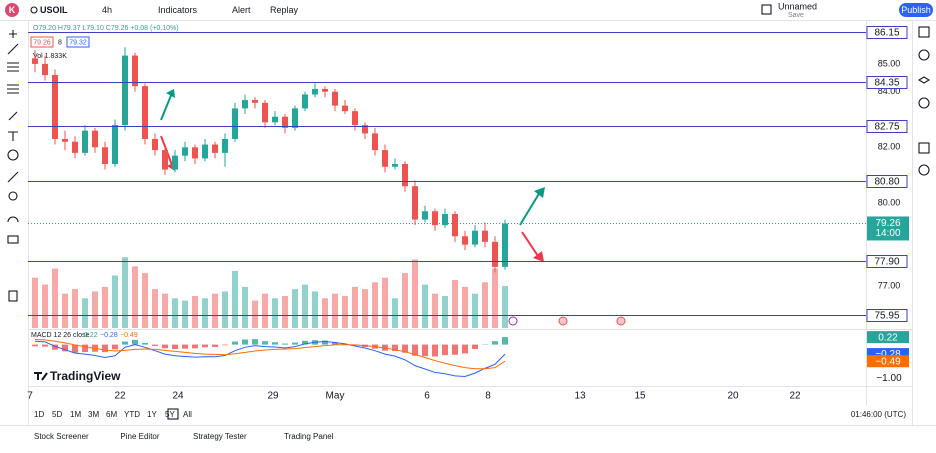 Image resolution: width=936 pixels, height=453 pixels. Describe the element at coordinates (795, 396) in the screenshot. I see `x-tick-label: 22` at that location.